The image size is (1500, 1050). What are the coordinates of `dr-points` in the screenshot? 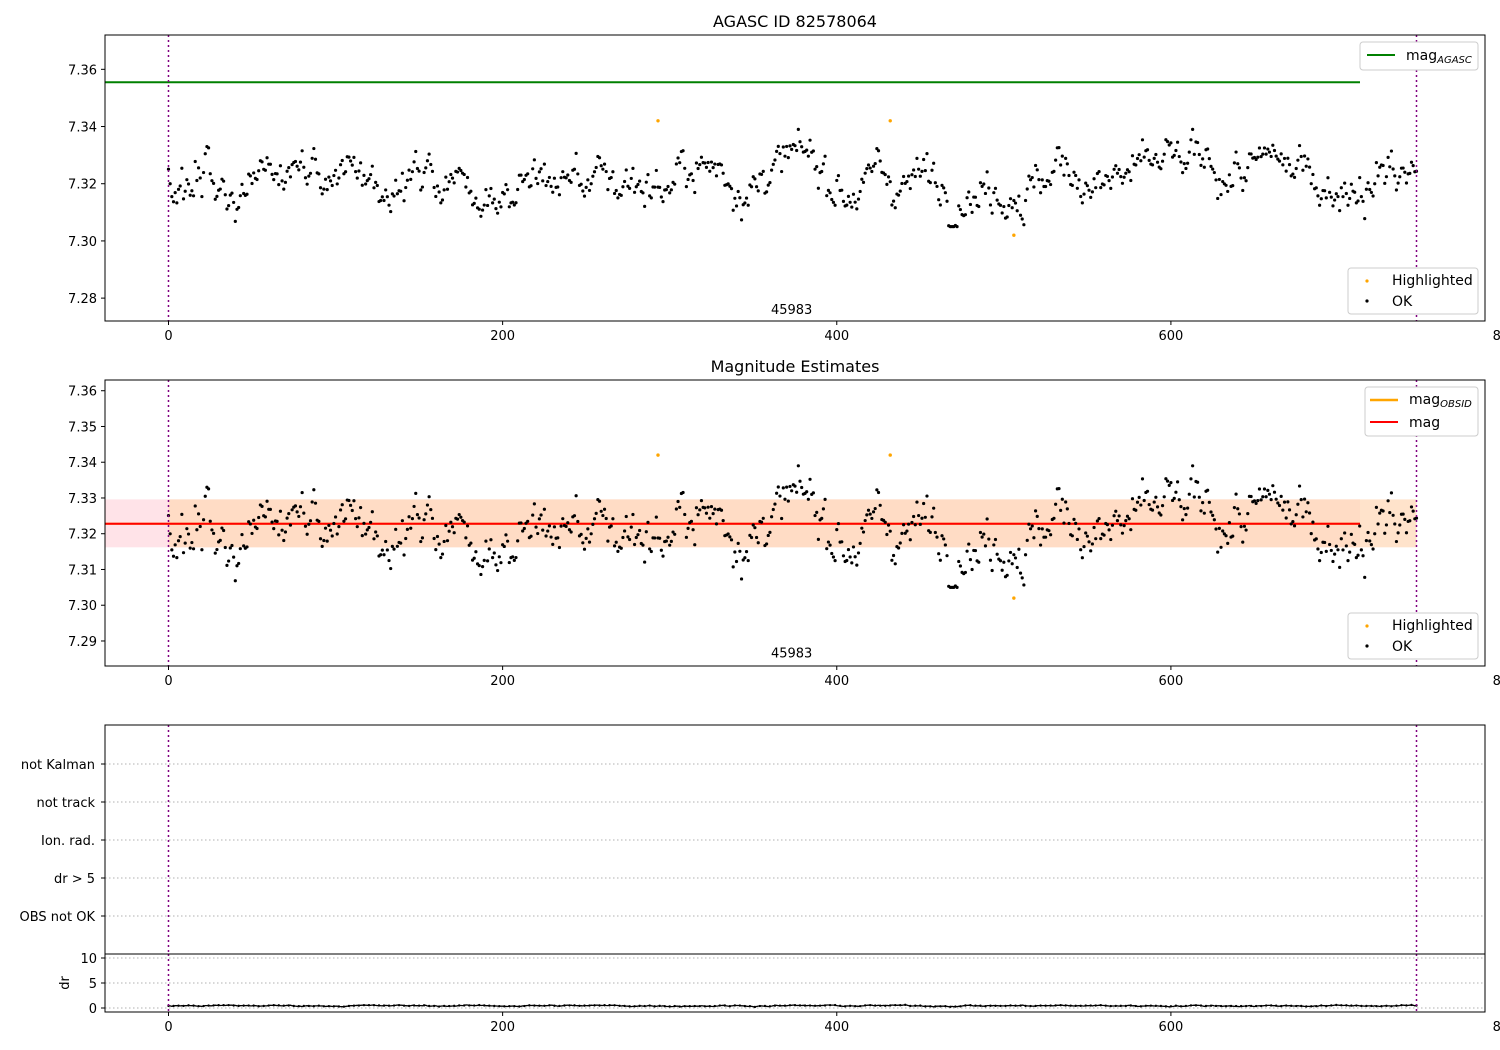 It's located at (792, 1006).